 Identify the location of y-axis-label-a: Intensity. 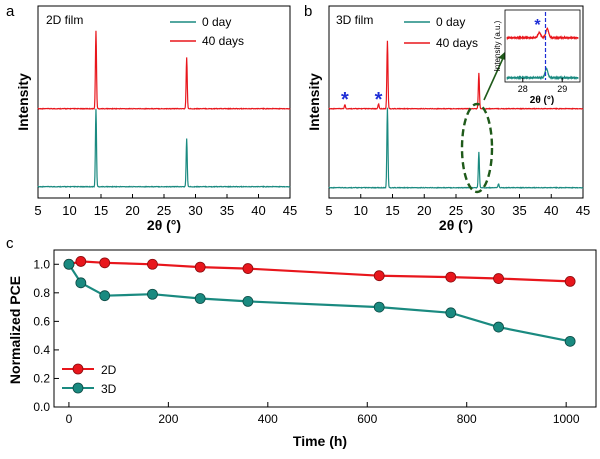
(23, 102).